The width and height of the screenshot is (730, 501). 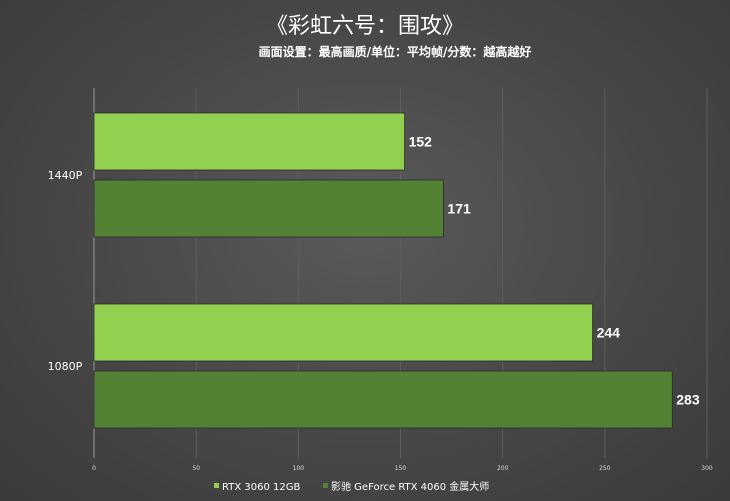 I want to click on legend-label: RTX 3060 12GB, so click(x=261, y=487).